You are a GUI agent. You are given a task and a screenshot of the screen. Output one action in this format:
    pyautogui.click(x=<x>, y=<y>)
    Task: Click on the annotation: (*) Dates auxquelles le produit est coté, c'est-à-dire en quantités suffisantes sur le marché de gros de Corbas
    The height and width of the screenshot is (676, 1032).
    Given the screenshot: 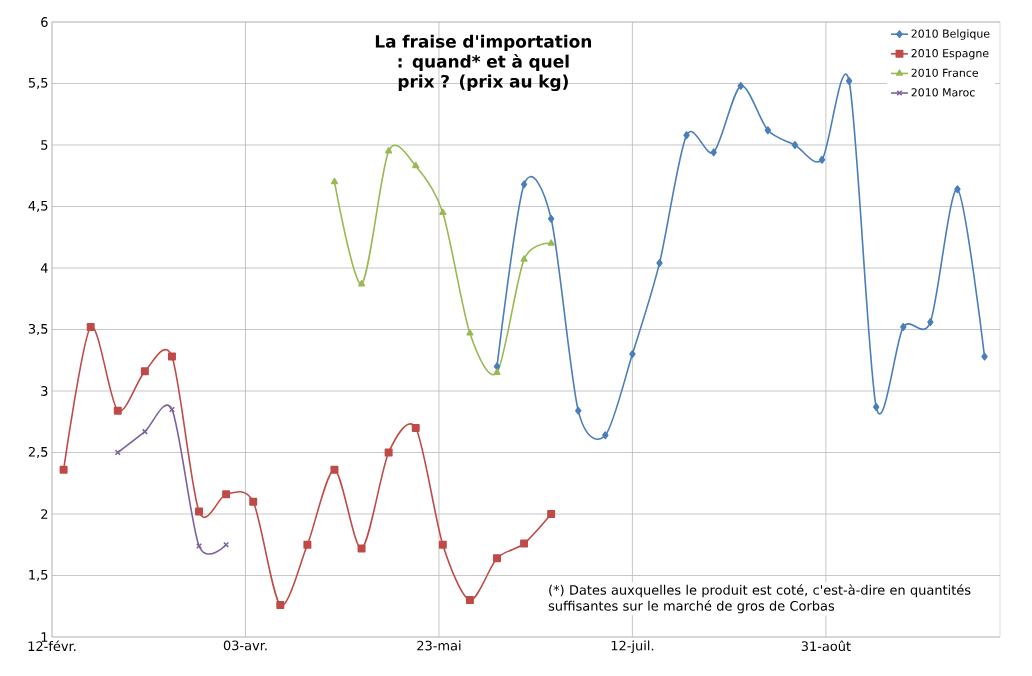 What is the action you would take?
    pyautogui.click(x=759, y=599)
    